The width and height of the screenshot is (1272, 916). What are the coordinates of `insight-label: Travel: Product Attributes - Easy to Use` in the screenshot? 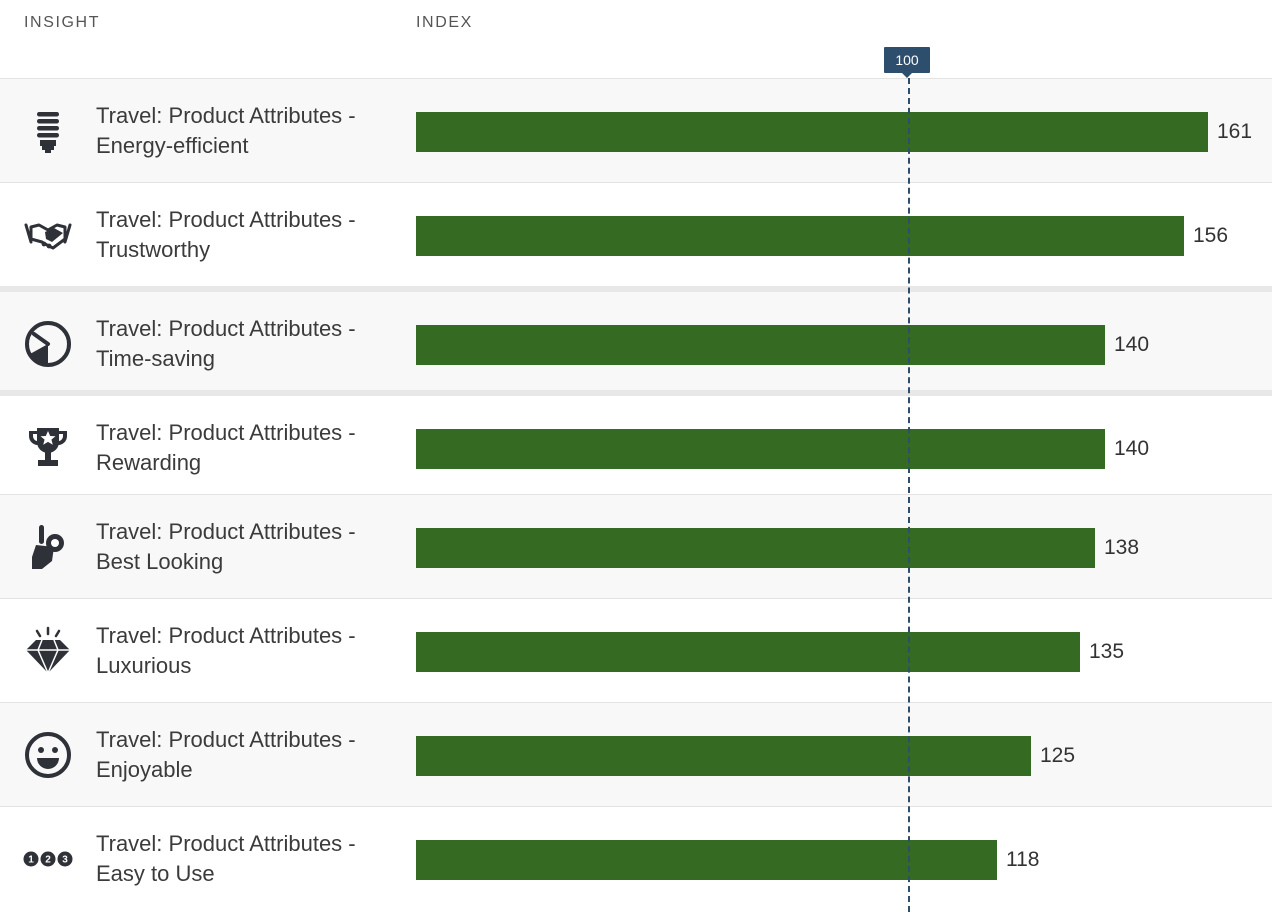 It's located at (251, 859).